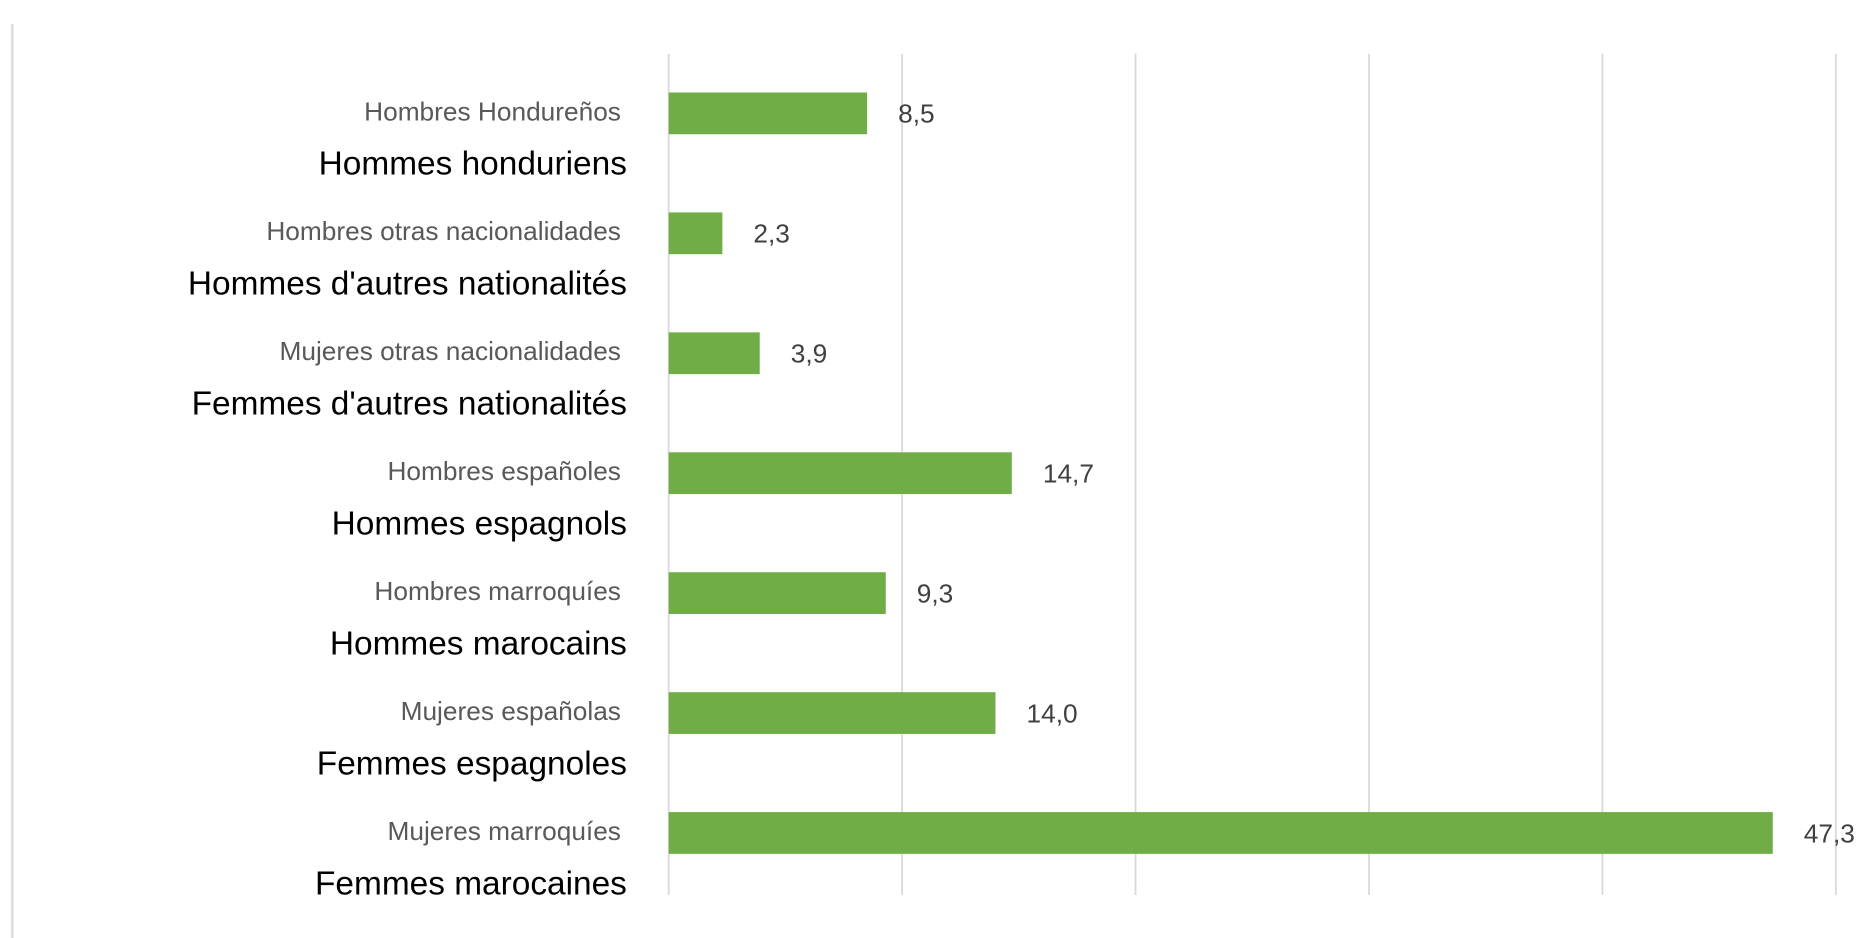 The height and width of the screenshot is (938, 1872). What do you see at coordinates (916, 114) in the screenshot?
I see `value-label: 8,5` at bounding box center [916, 114].